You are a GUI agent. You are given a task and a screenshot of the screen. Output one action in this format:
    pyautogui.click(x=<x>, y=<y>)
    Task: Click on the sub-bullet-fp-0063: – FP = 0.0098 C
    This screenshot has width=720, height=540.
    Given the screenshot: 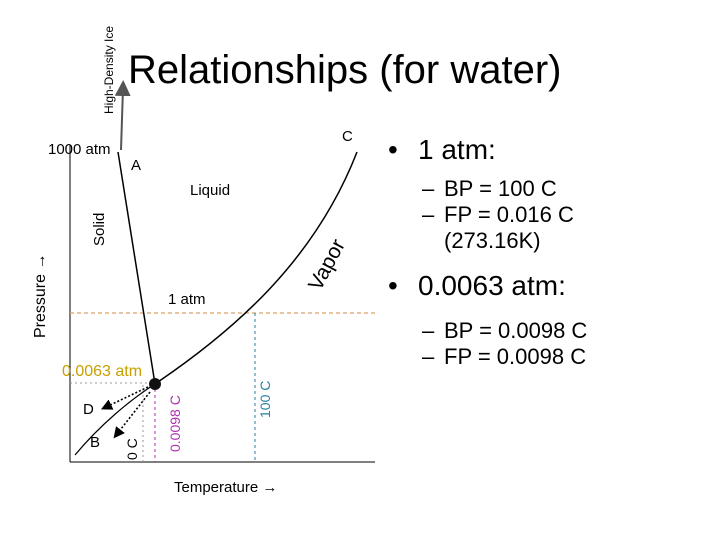 What is the action you would take?
    pyautogui.click(x=504, y=356)
    